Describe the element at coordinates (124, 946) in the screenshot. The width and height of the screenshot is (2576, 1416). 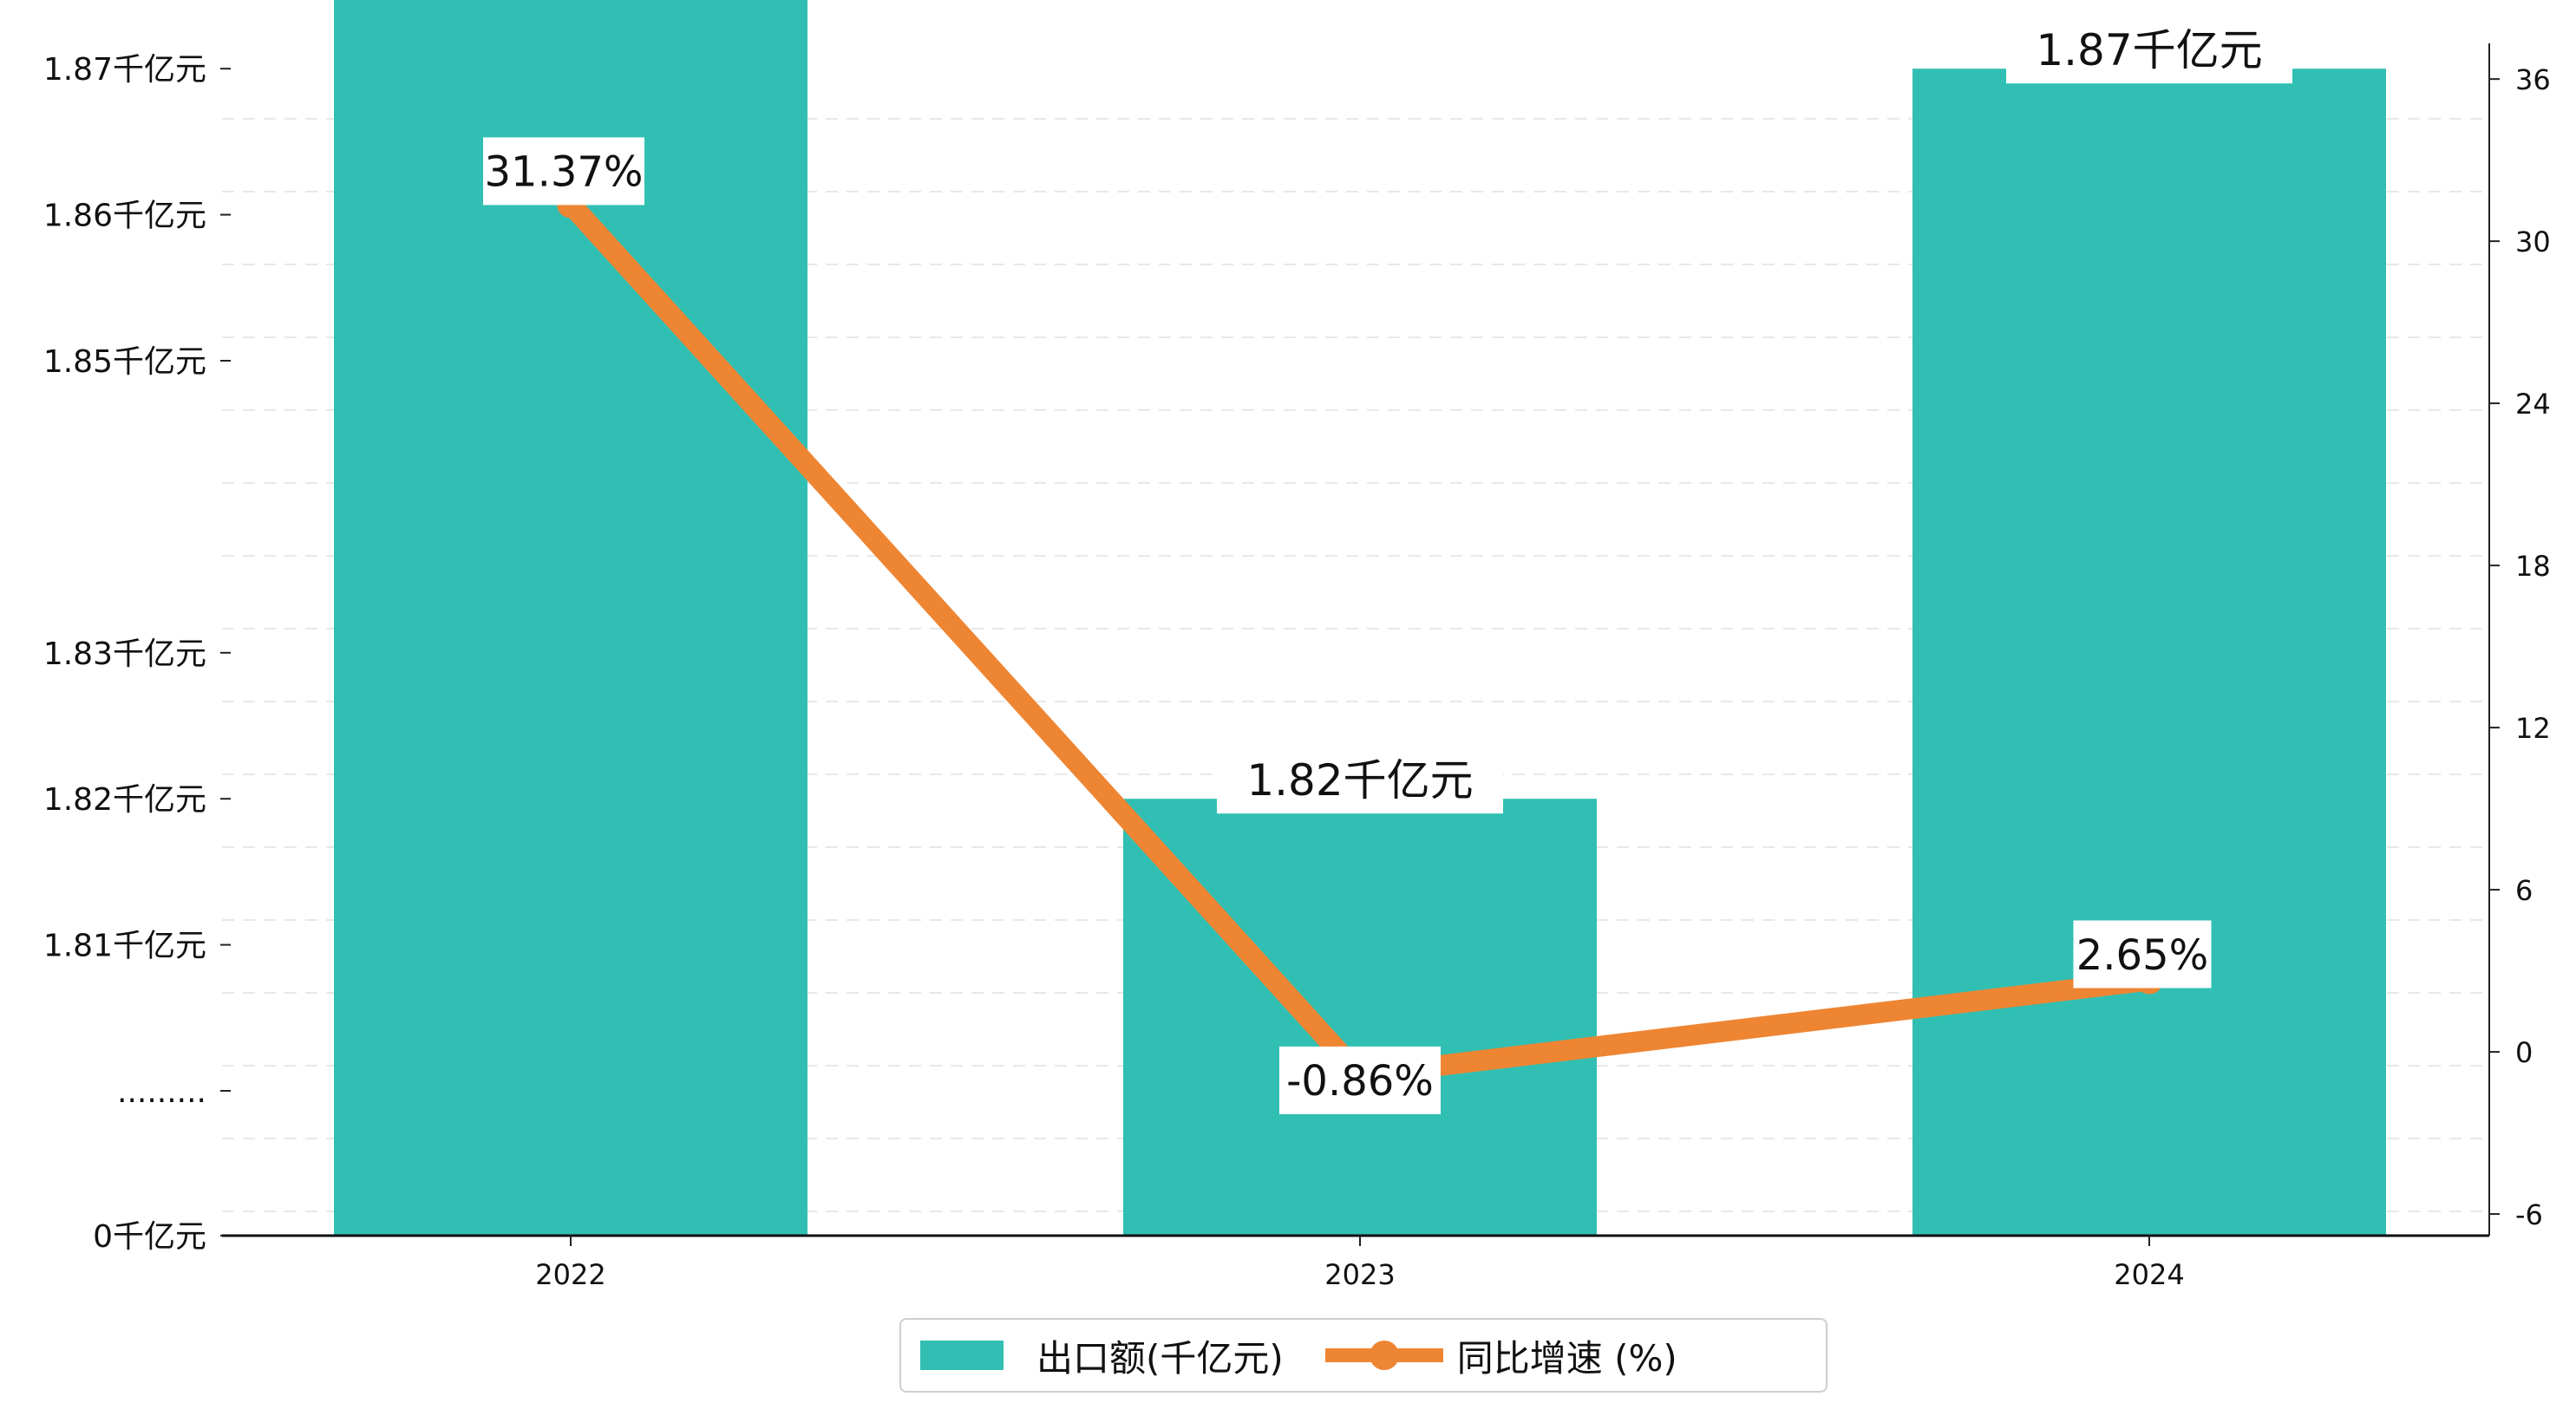
I see `left-tick-label: 1.81千亿元` at that location.